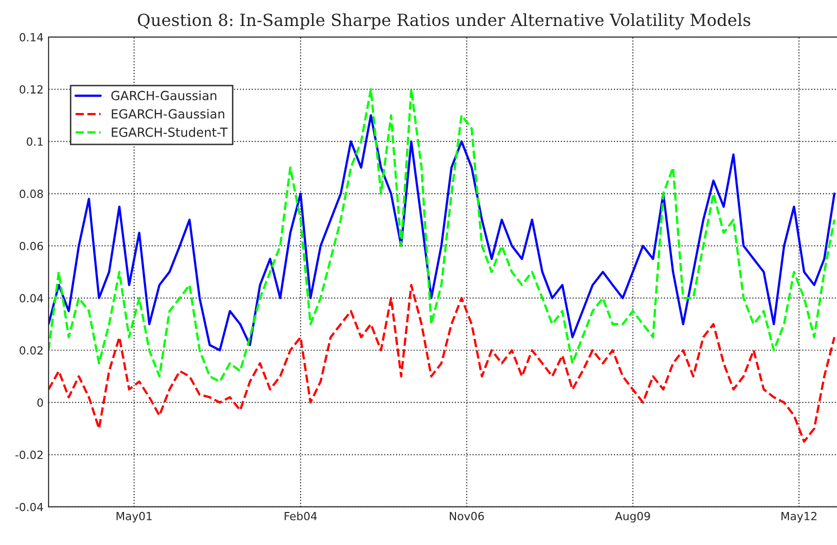 The image size is (837, 545). I want to click on chart-title: Question 8: In-Sample Sharpe Ratios under Alternative Volatility Models, so click(444, 21).